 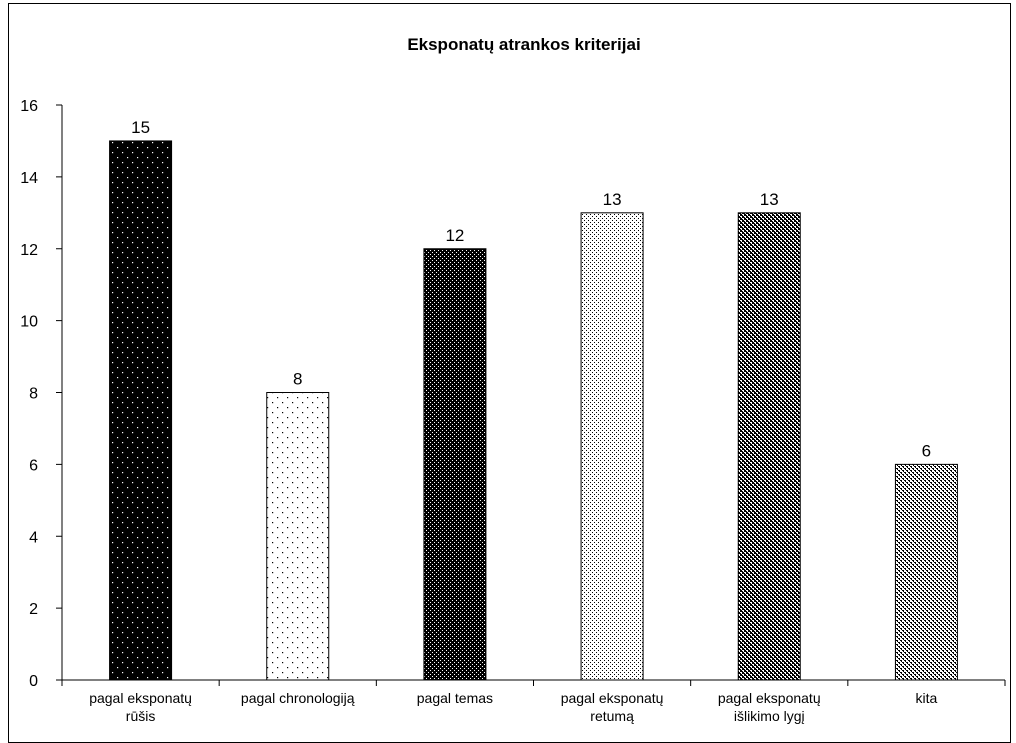 What do you see at coordinates (612, 707) in the screenshot?
I see `category-label: pagal eksponatų retumą` at bounding box center [612, 707].